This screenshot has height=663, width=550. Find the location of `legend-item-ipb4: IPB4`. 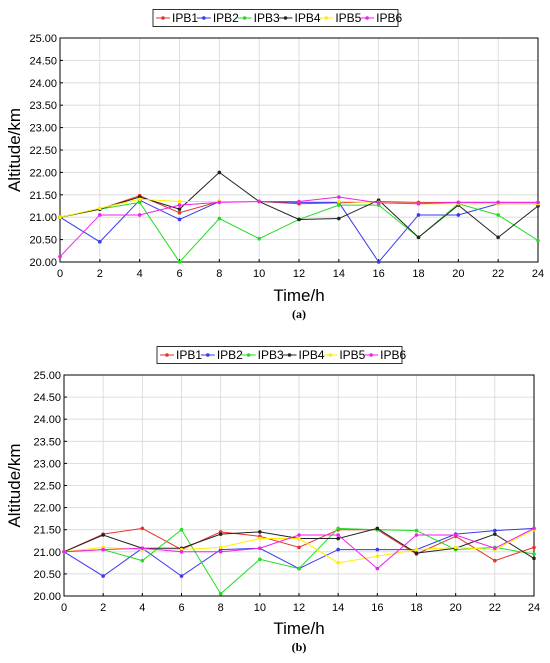

legend-item-ipb4: IPB4 is located at coordinates (299, 18).